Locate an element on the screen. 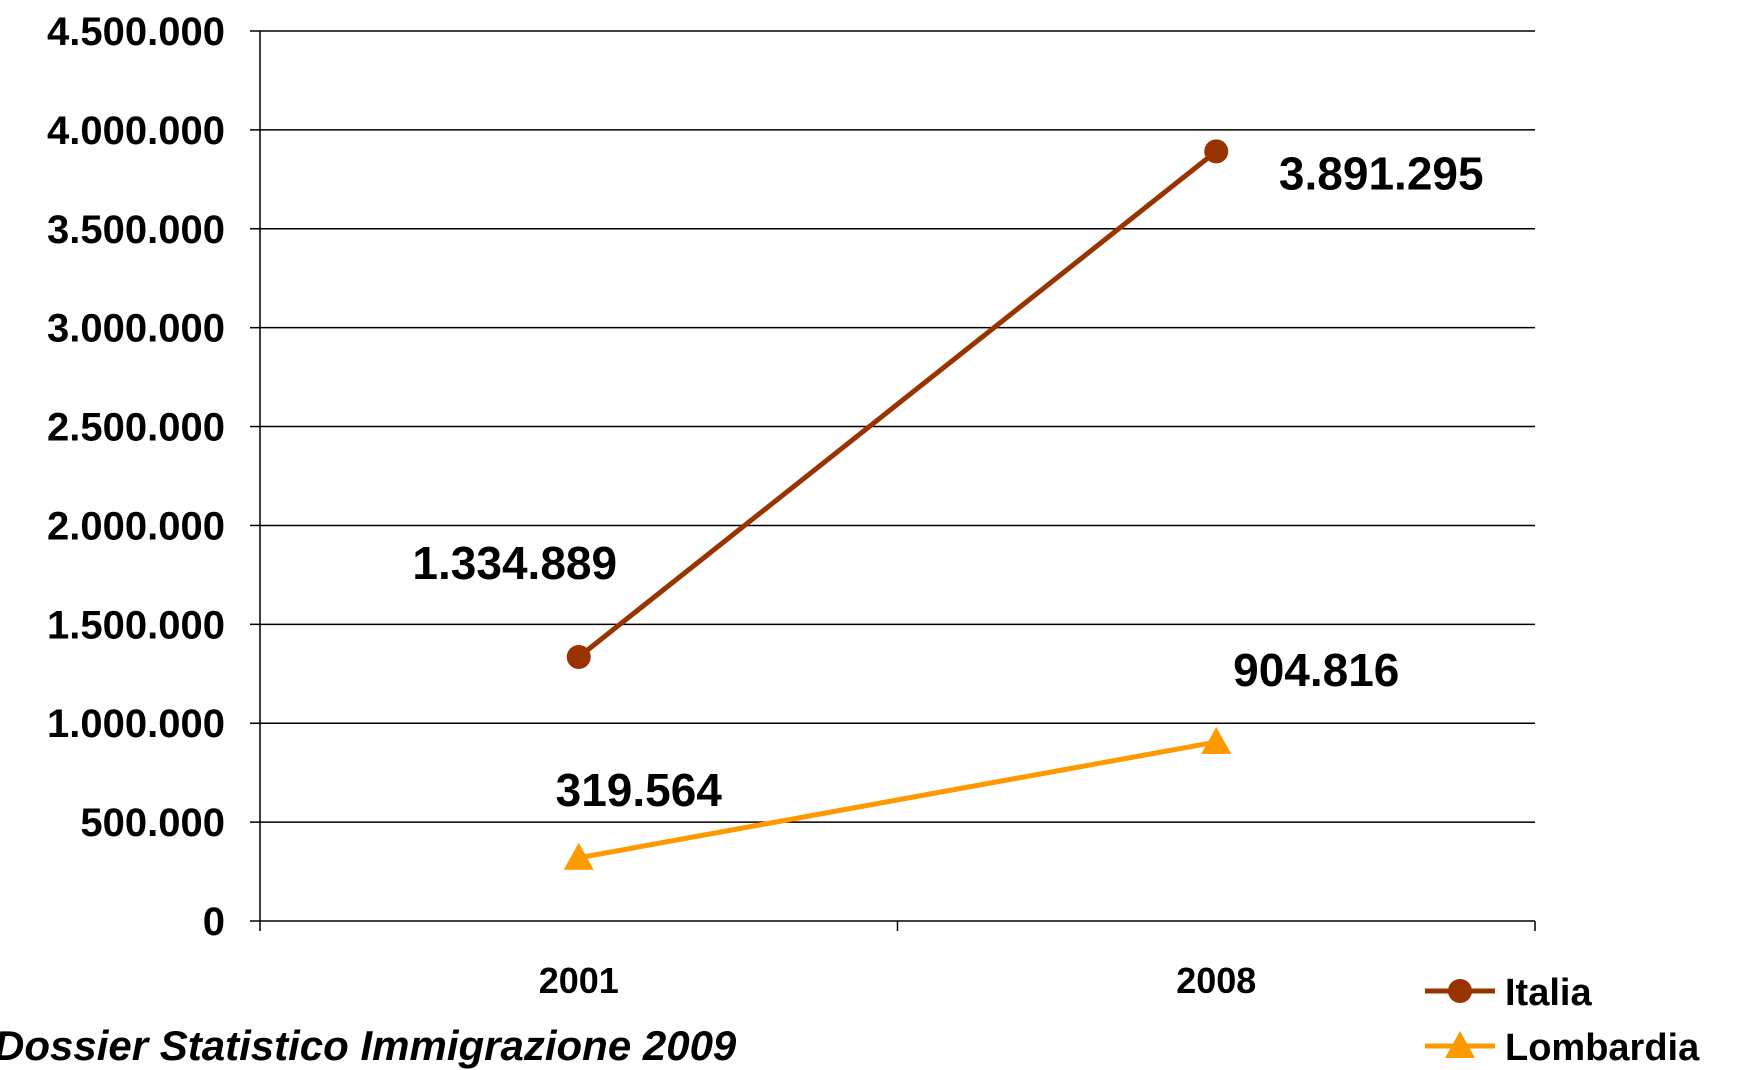 The height and width of the screenshot is (1070, 1744). y-tick-label: 4.500.000 is located at coordinates (136, 32).